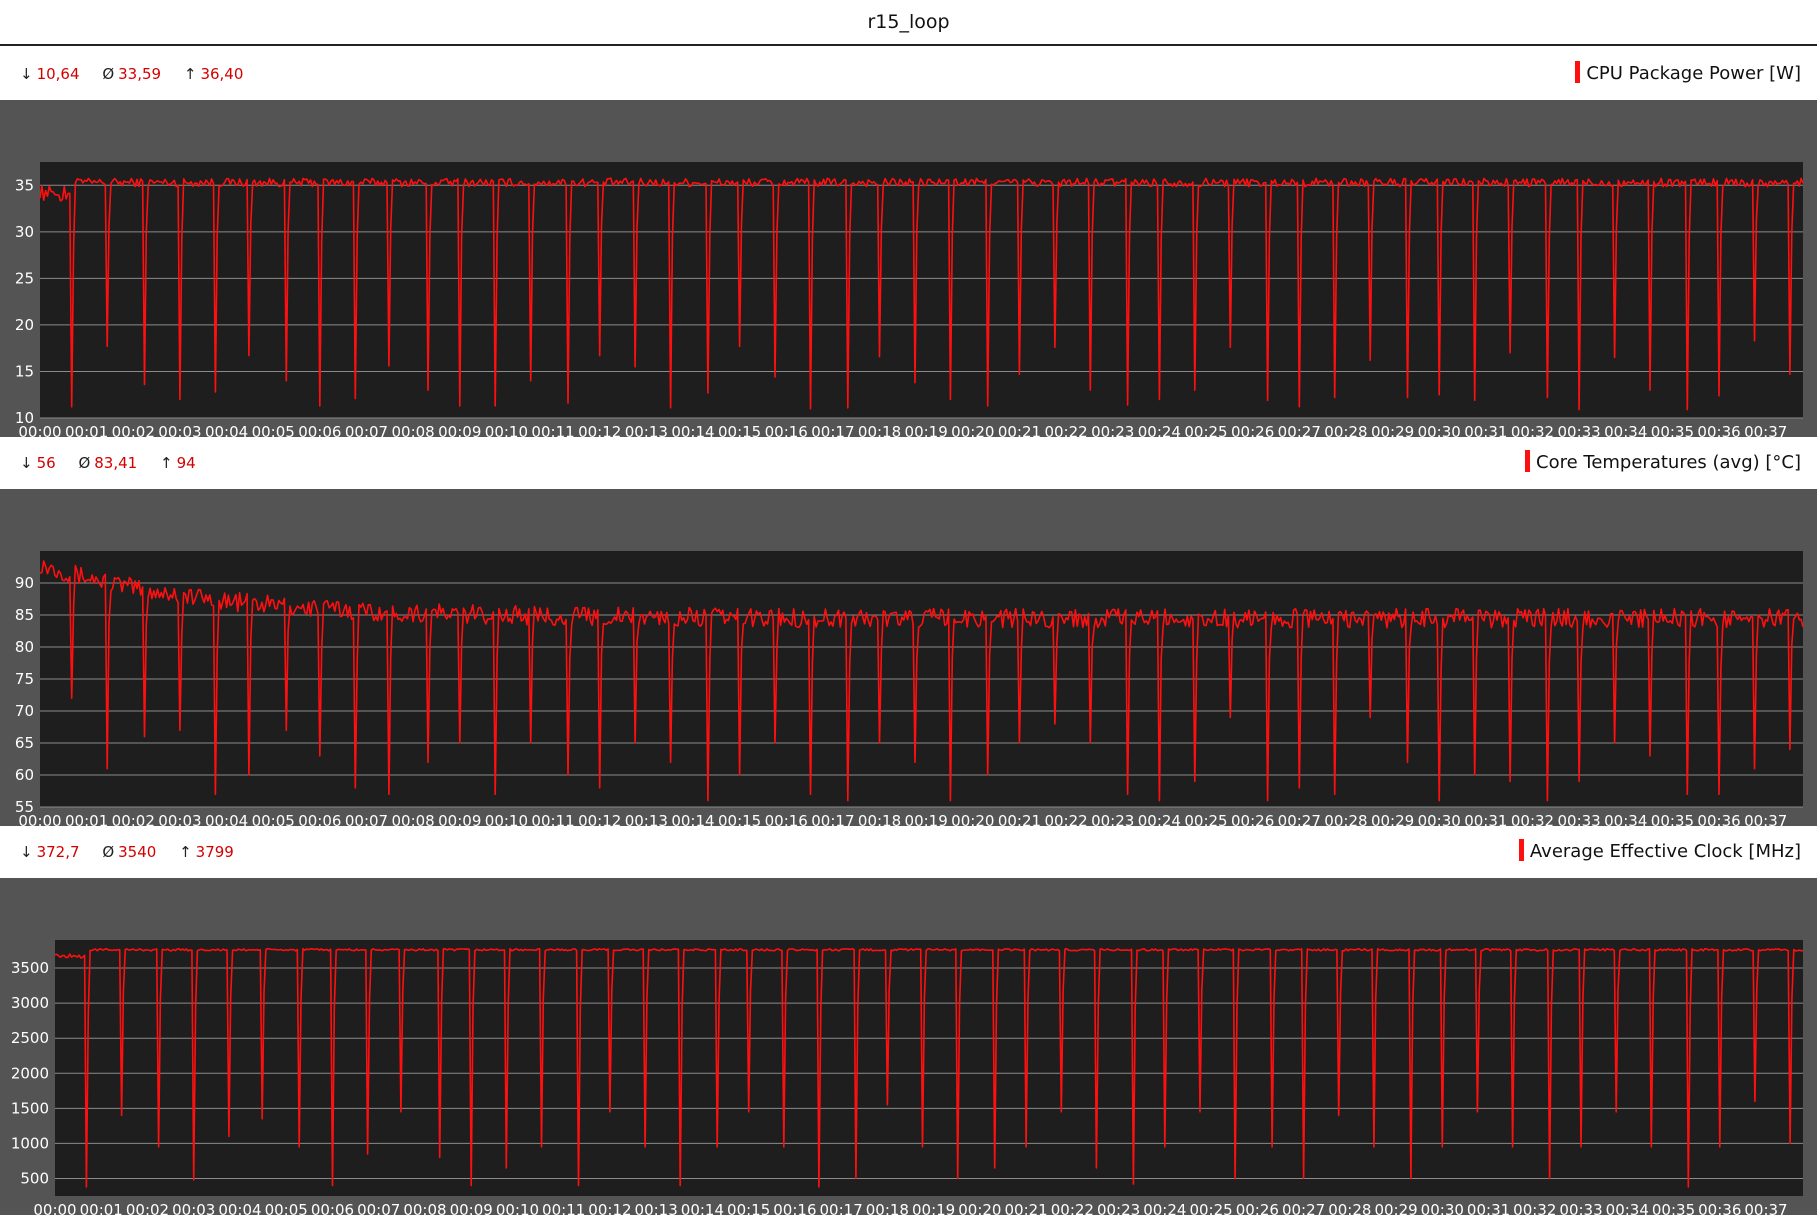  I want to click on stat-max: ↑ 36,40, so click(214, 74).